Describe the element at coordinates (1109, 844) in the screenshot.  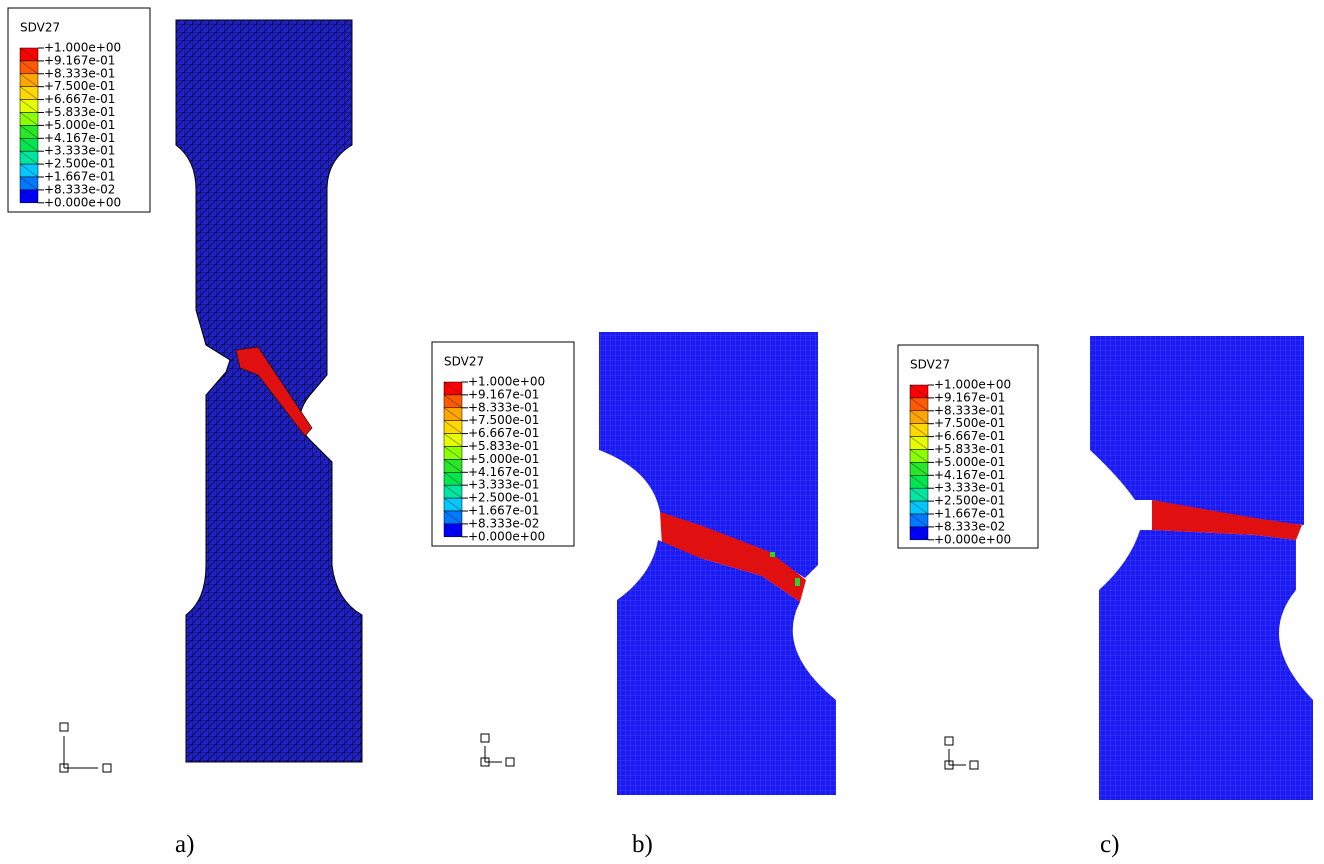
I see `panel-label: c)` at that location.